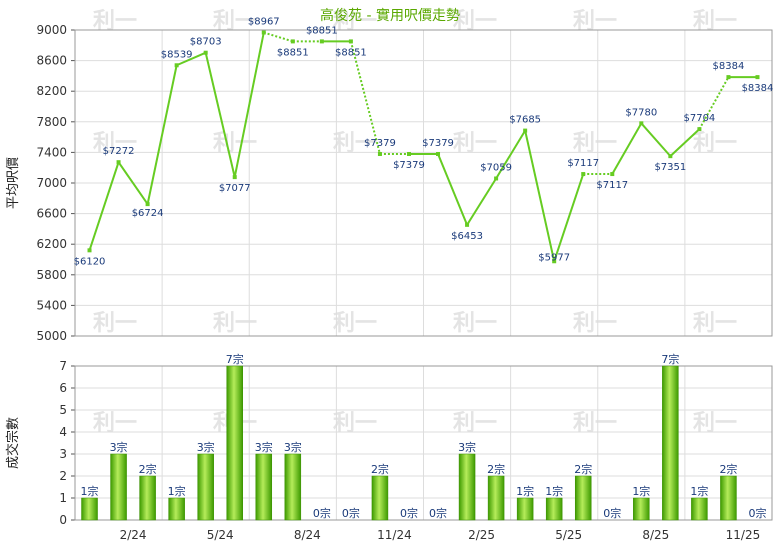 This screenshot has width=780, height=554. What do you see at coordinates (63, 366) in the screenshot?
I see `bar-y-tick-label: 7` at bounding box center [63, 366].